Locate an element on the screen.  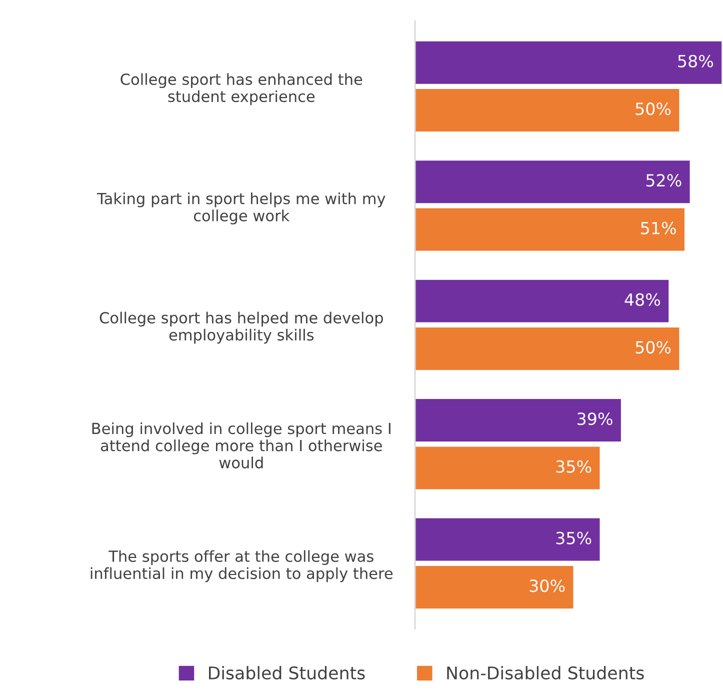
data-label: 39% is located at coordinates (595, 419).